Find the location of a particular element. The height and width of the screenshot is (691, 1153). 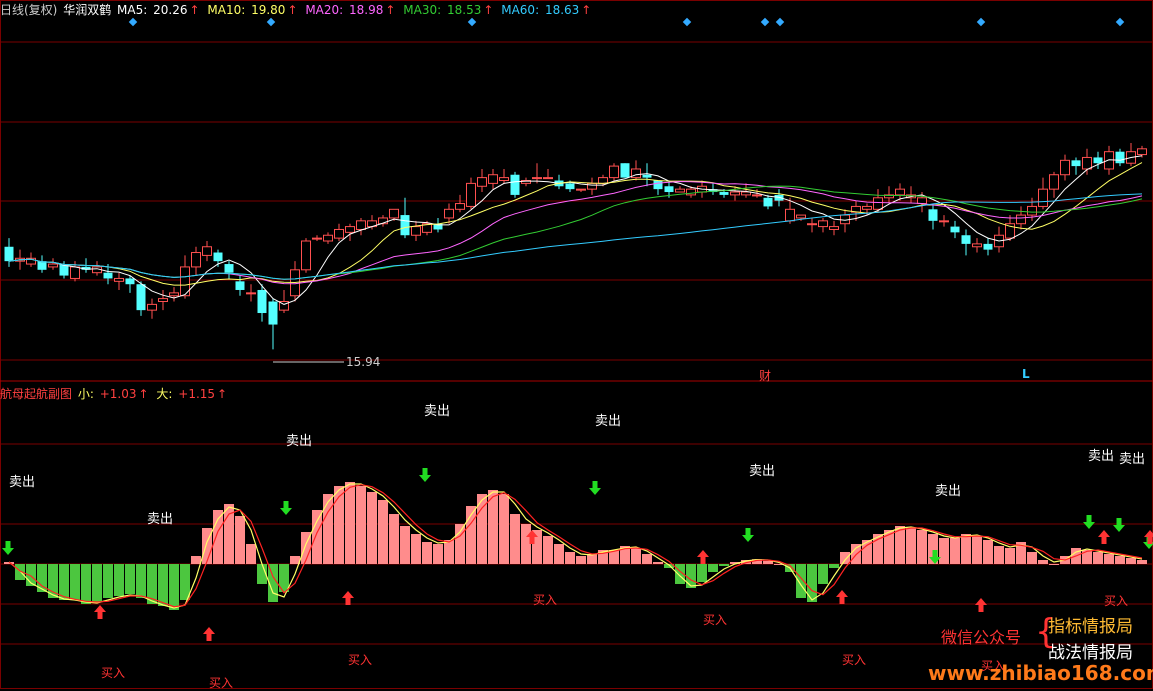

small-value: 小: +1.03 ↑ is located at coordinates (113, 394).